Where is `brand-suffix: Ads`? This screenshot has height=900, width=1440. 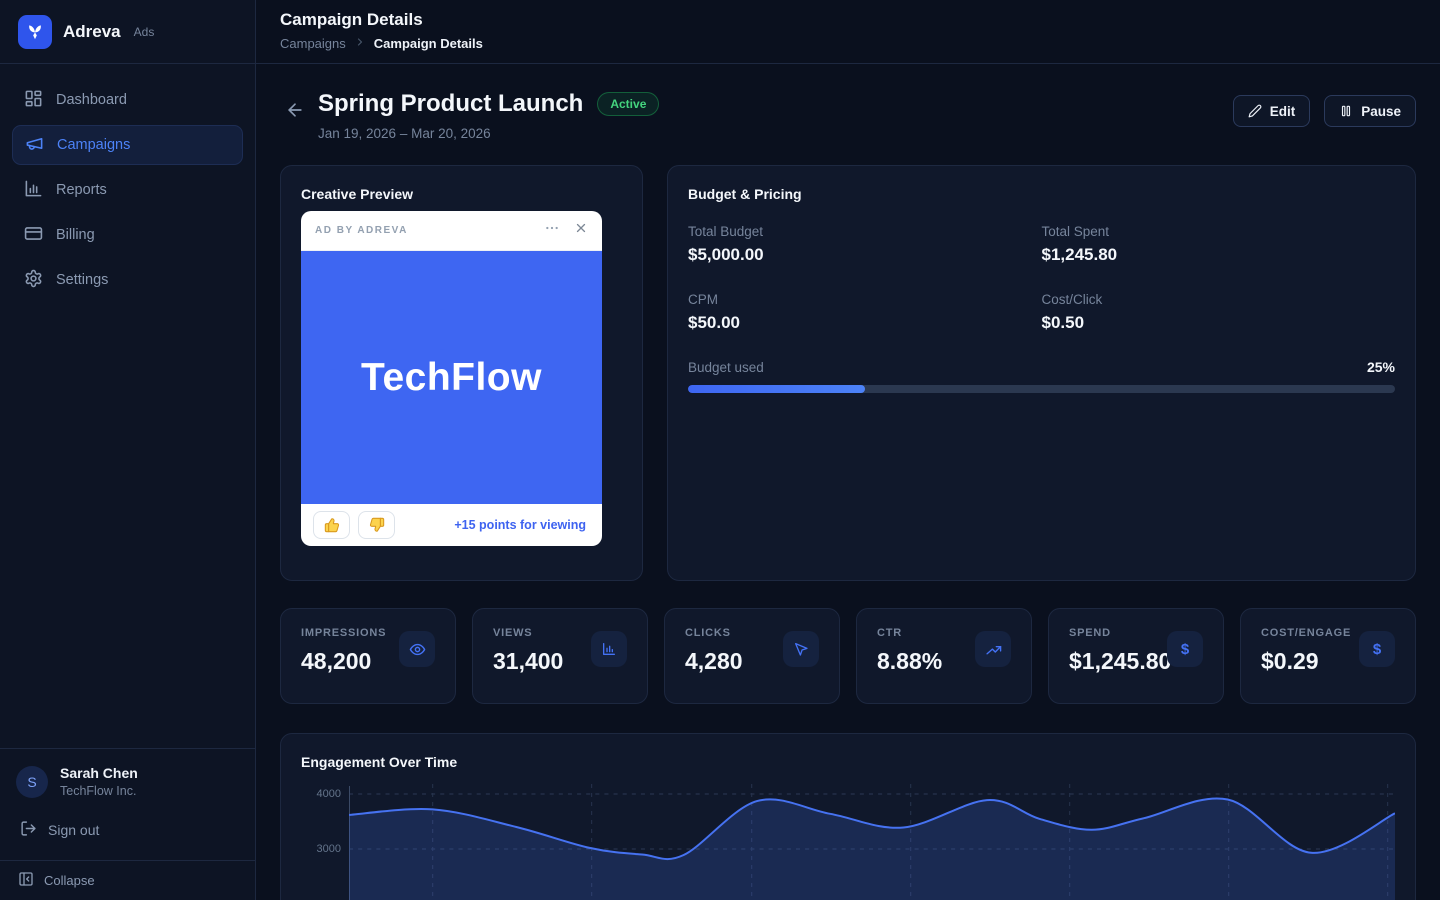 brand-suffix: Ads is located at coordinates (144, 31).